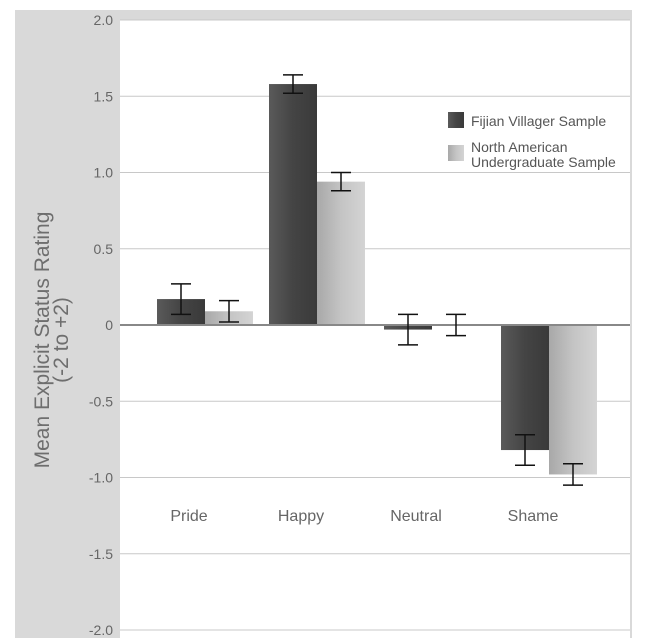 The height and width of the screenshot is (643, 645). What do you see at coordinates (293, 204) in the screenshot?
I see `bar-fijian-happy` at bounding box center [293, 204].